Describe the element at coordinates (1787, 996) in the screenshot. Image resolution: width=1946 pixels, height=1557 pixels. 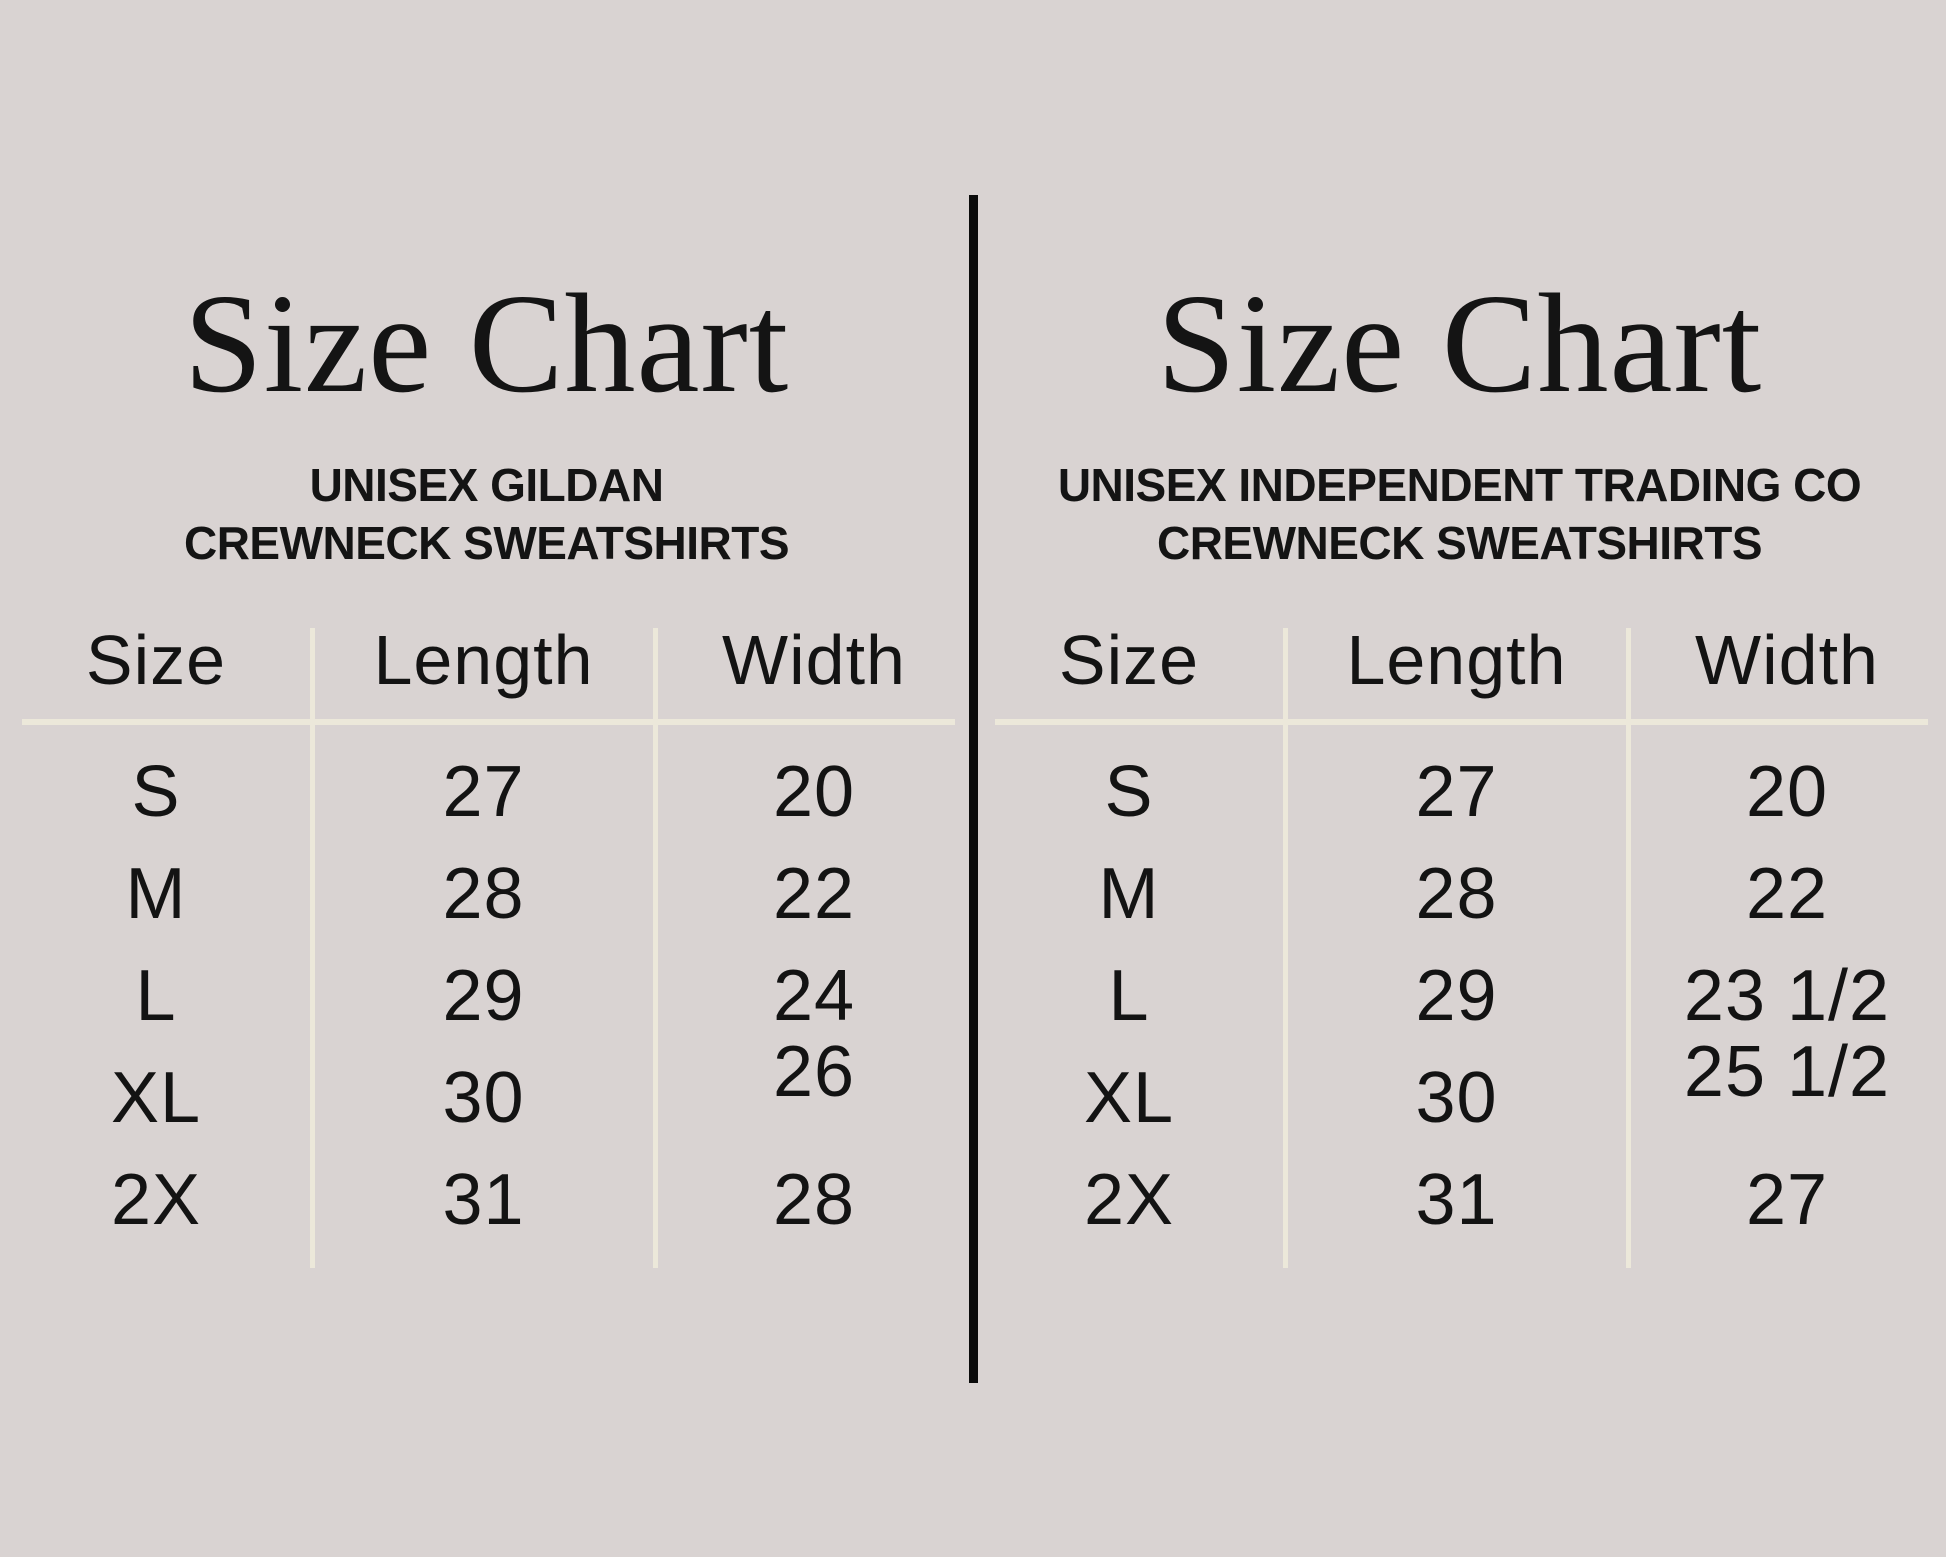
I see `table-cell-width: 23 1/2` at that location.